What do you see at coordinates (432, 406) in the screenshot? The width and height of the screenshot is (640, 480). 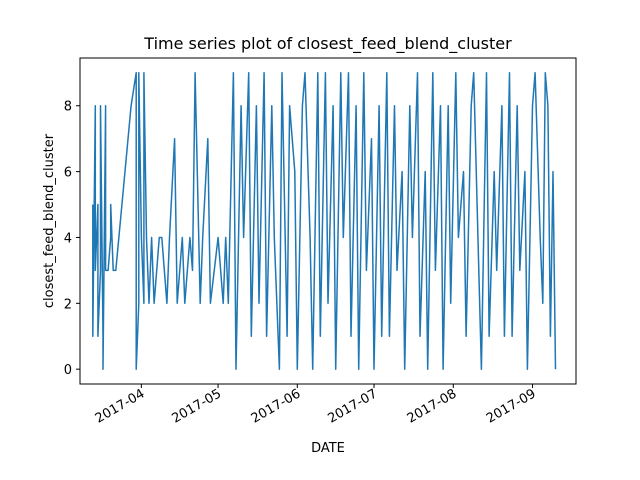 I see `x-tick-label: 2017-08` at bounding box center [432, 406].